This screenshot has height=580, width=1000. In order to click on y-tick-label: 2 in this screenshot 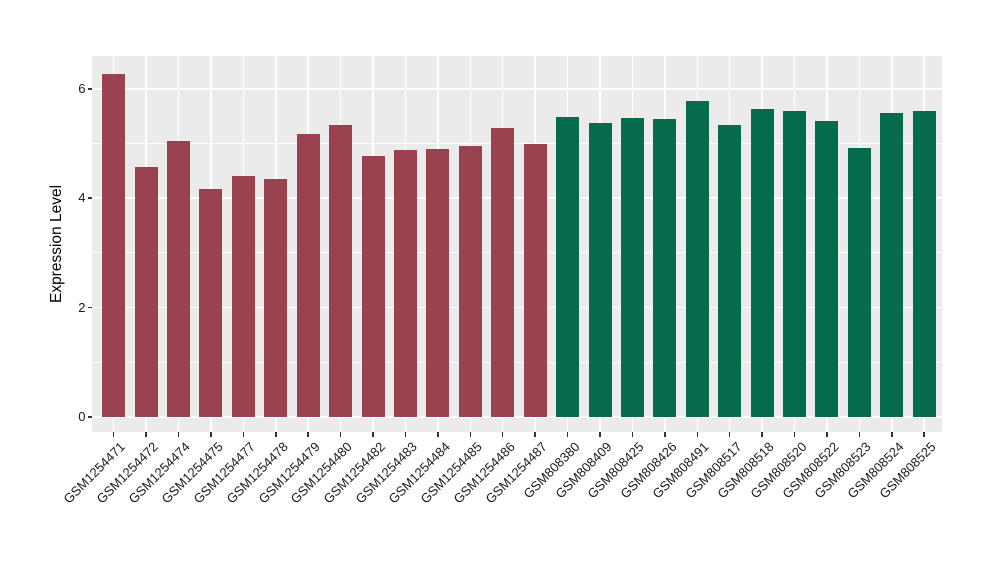, I will do `click(82, 307)`.